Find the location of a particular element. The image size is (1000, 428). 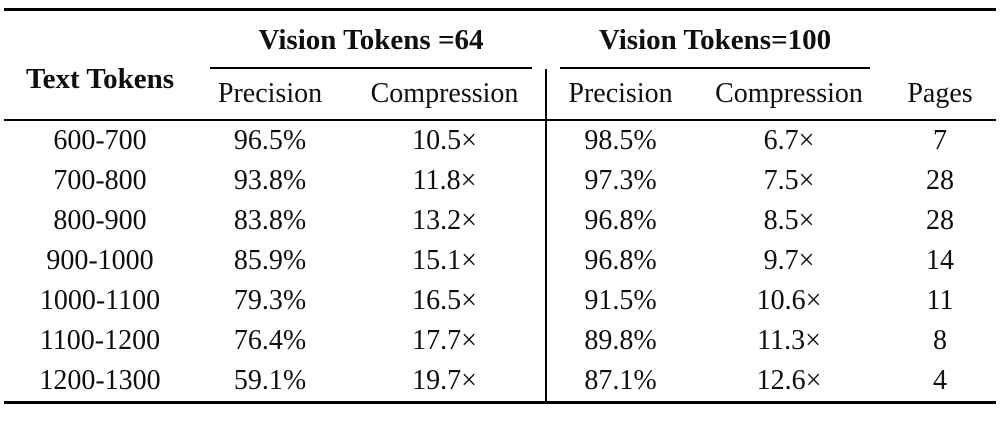

cell-pages: 11 is located at coordinates (940, 300).